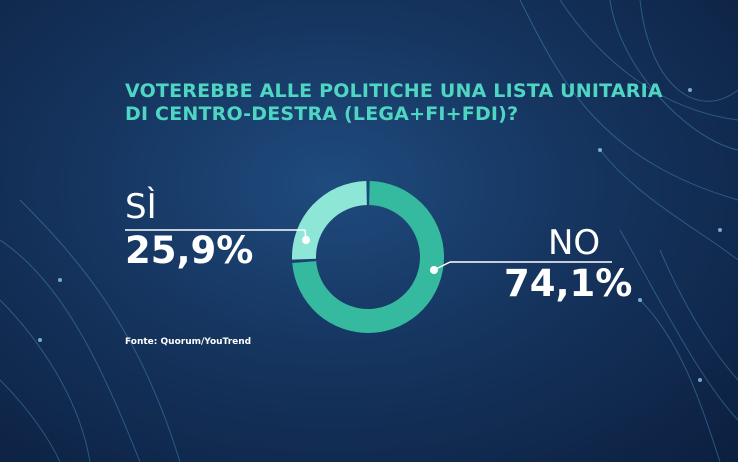 The image size is (738, 462). What do you see at coordinates (434, 270) in the screenshot?
I see `leader-dot-no` at bounding box center [434, 270].